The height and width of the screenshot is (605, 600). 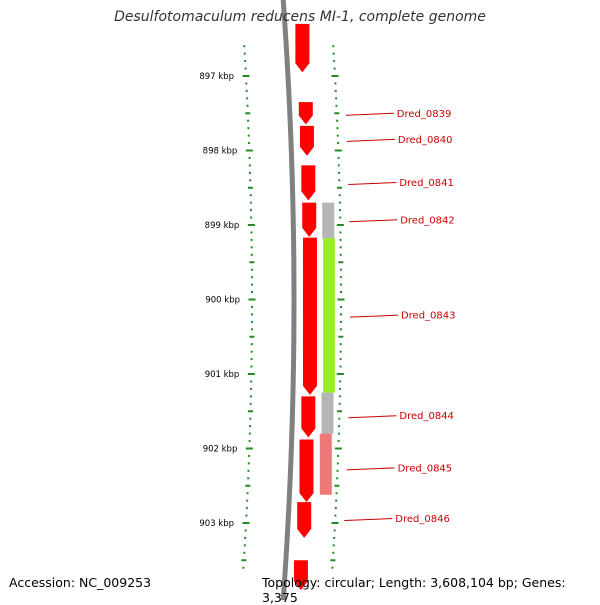 What do you see at coordinates (425, 140) in the screenshot?
I see `gene-label-text: Dred_0840` at bounding box center [425, 140].